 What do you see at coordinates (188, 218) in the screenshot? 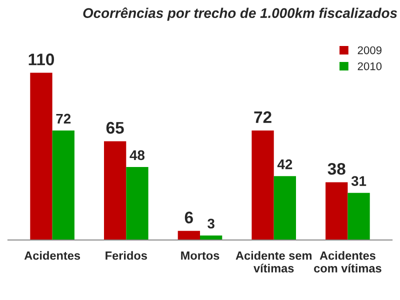
I see `data-label: 6` at bounding box center [188, 218].